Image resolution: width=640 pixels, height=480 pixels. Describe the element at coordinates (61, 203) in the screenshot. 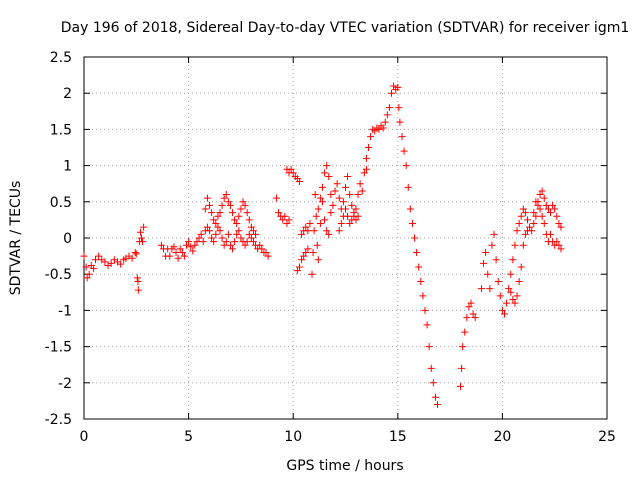

I see `y-tick-label: 0.5` at that location.